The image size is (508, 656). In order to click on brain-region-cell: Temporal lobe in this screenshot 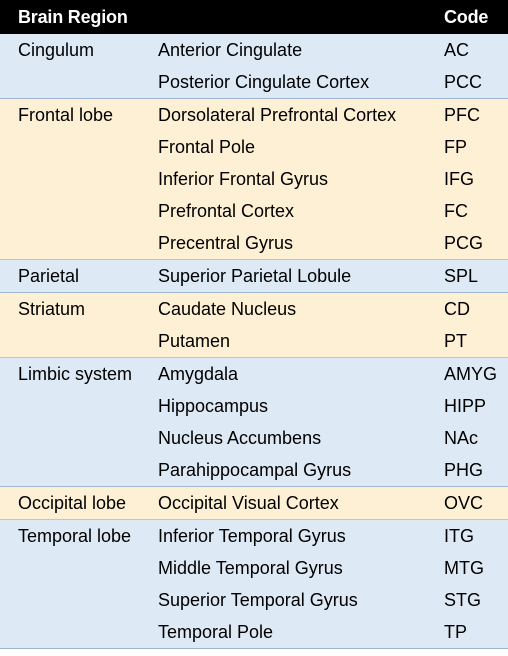, I will do `click(70, 535)`.